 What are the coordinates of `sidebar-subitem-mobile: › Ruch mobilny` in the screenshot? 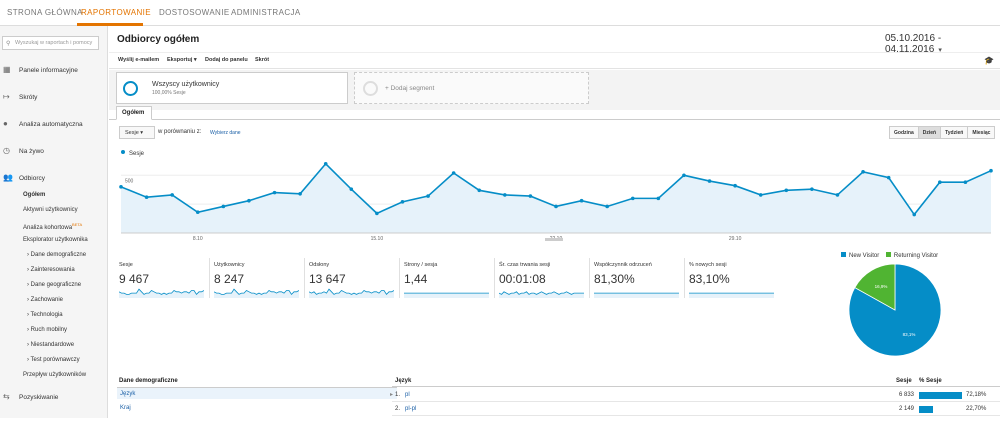 It's located at (47, 330).